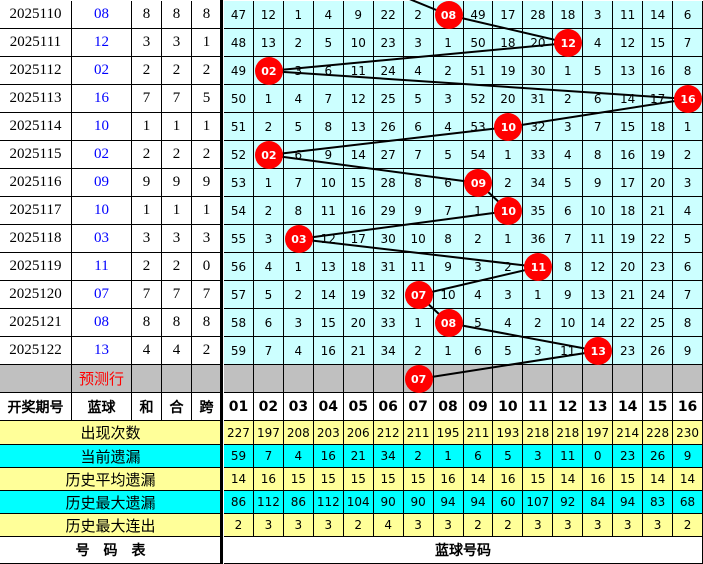 This screenshot has width=703, height=564. Describe the element at coordinates (239, 99) in the screenshot. I see `omission-cell: 50` at that location.